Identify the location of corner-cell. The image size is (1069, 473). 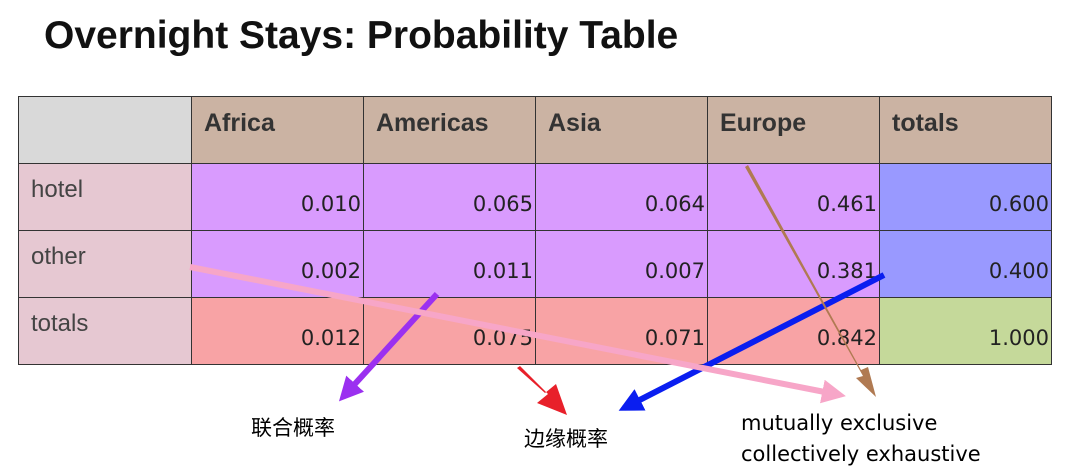
(105, 130).